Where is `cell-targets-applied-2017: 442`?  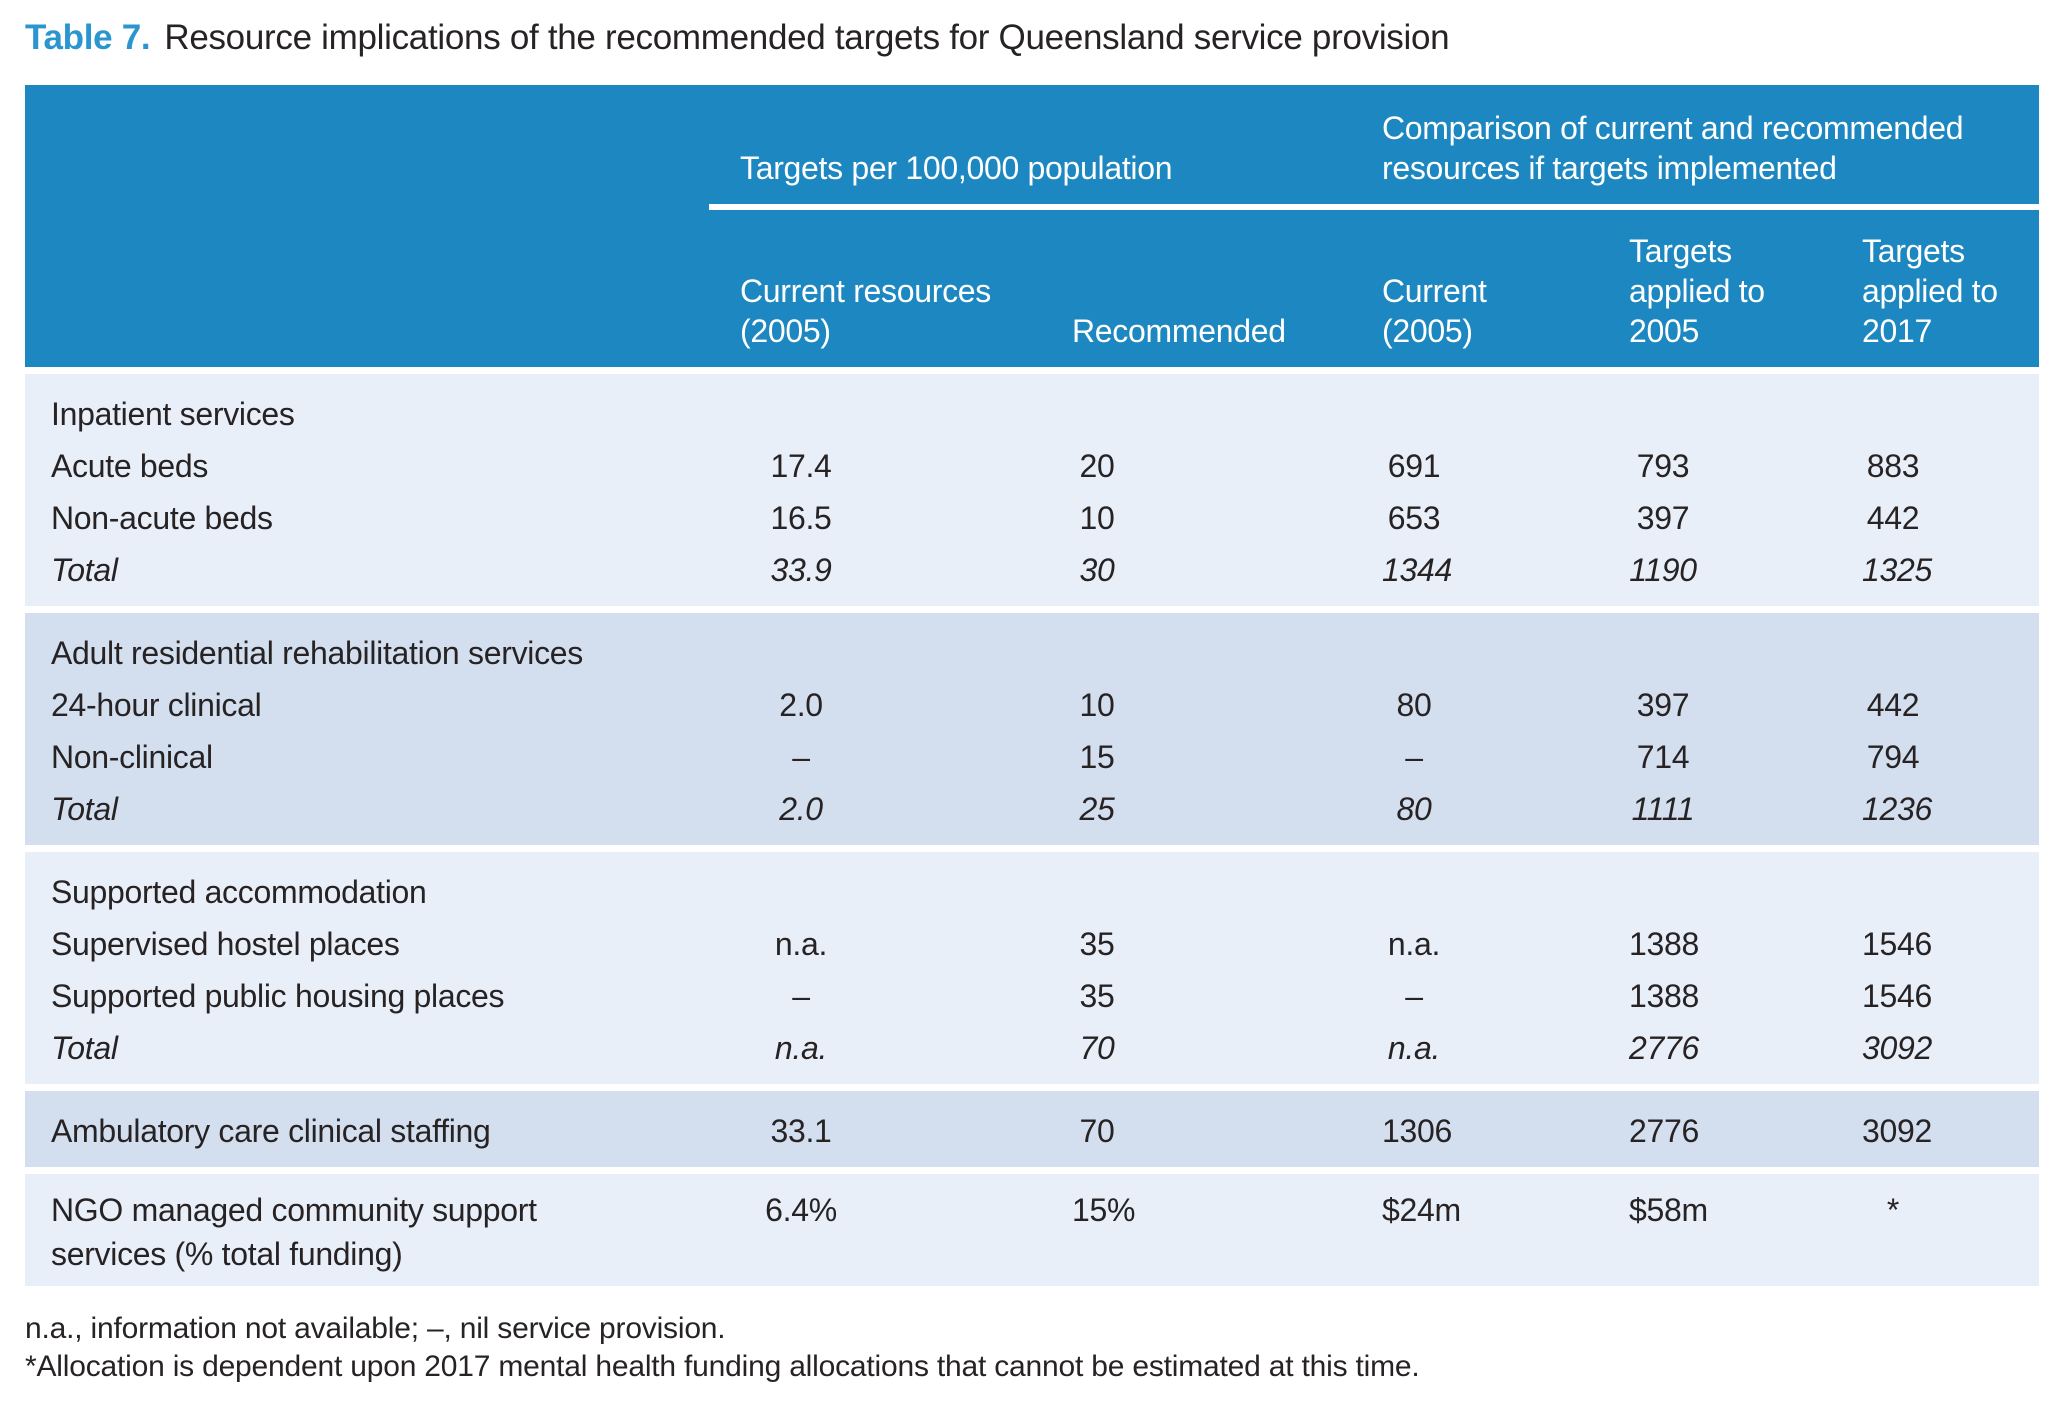
cell-targets-applied-2017: 442 is located at coordinates (1893, 705).